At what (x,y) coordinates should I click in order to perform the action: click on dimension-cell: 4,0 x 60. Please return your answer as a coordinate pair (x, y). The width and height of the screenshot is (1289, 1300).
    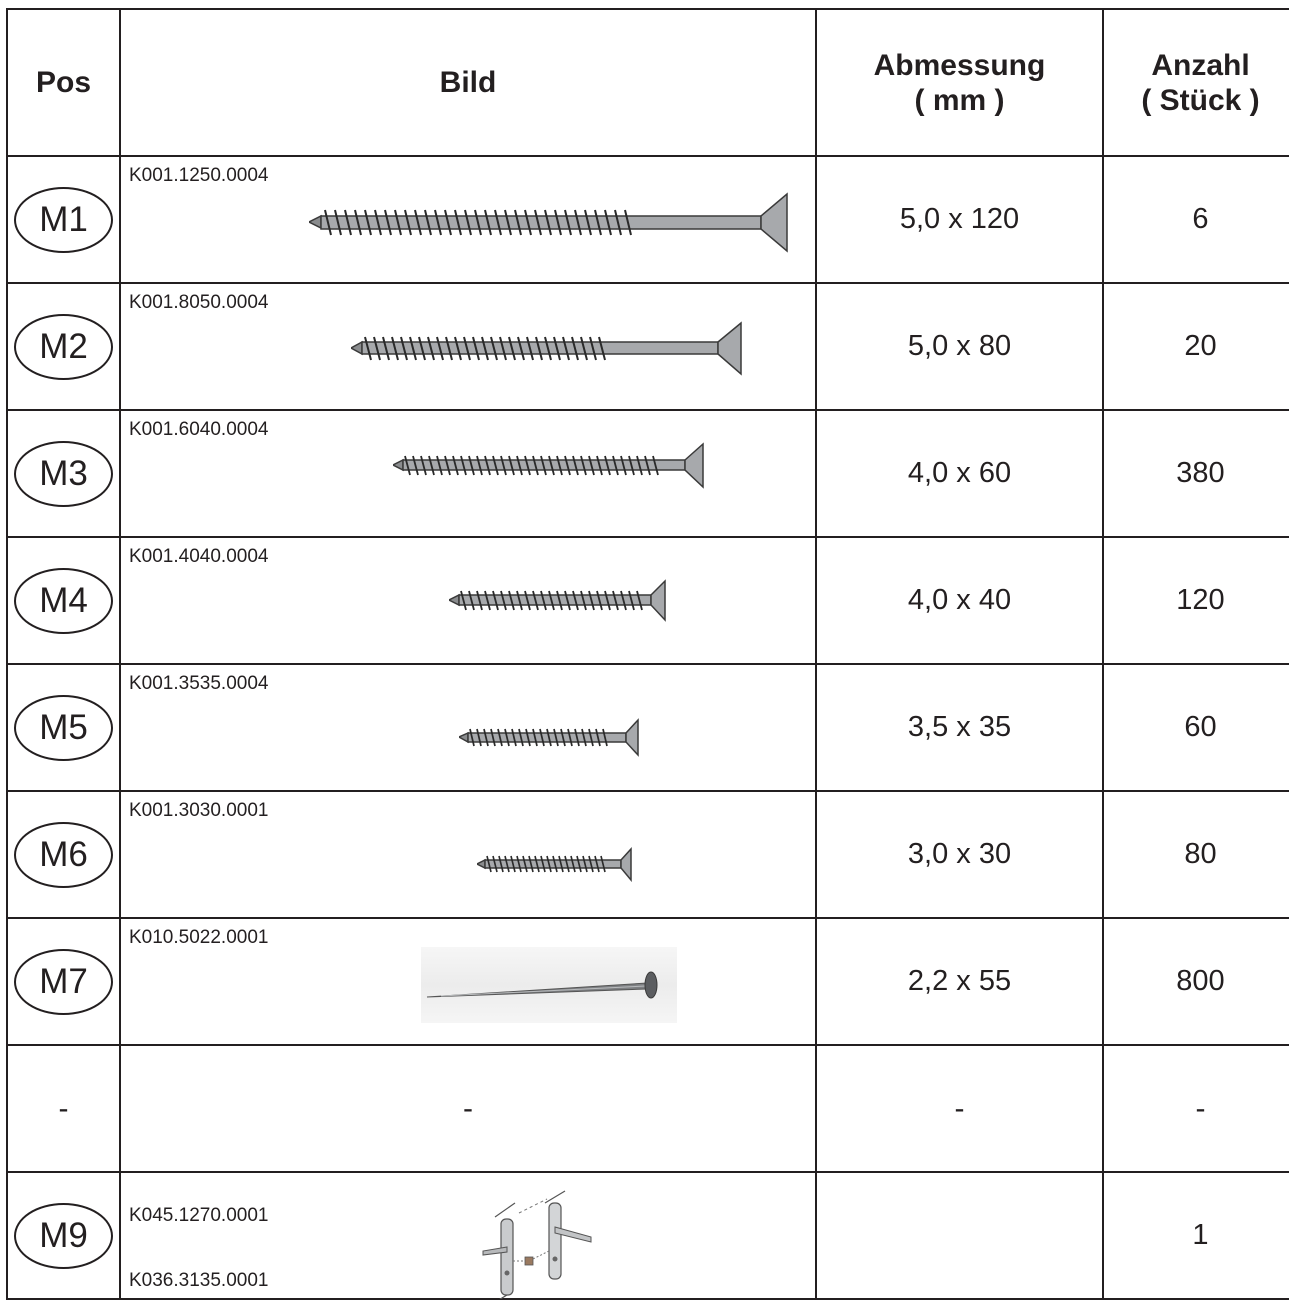
    Looking at the image, I should click on (959, 473).